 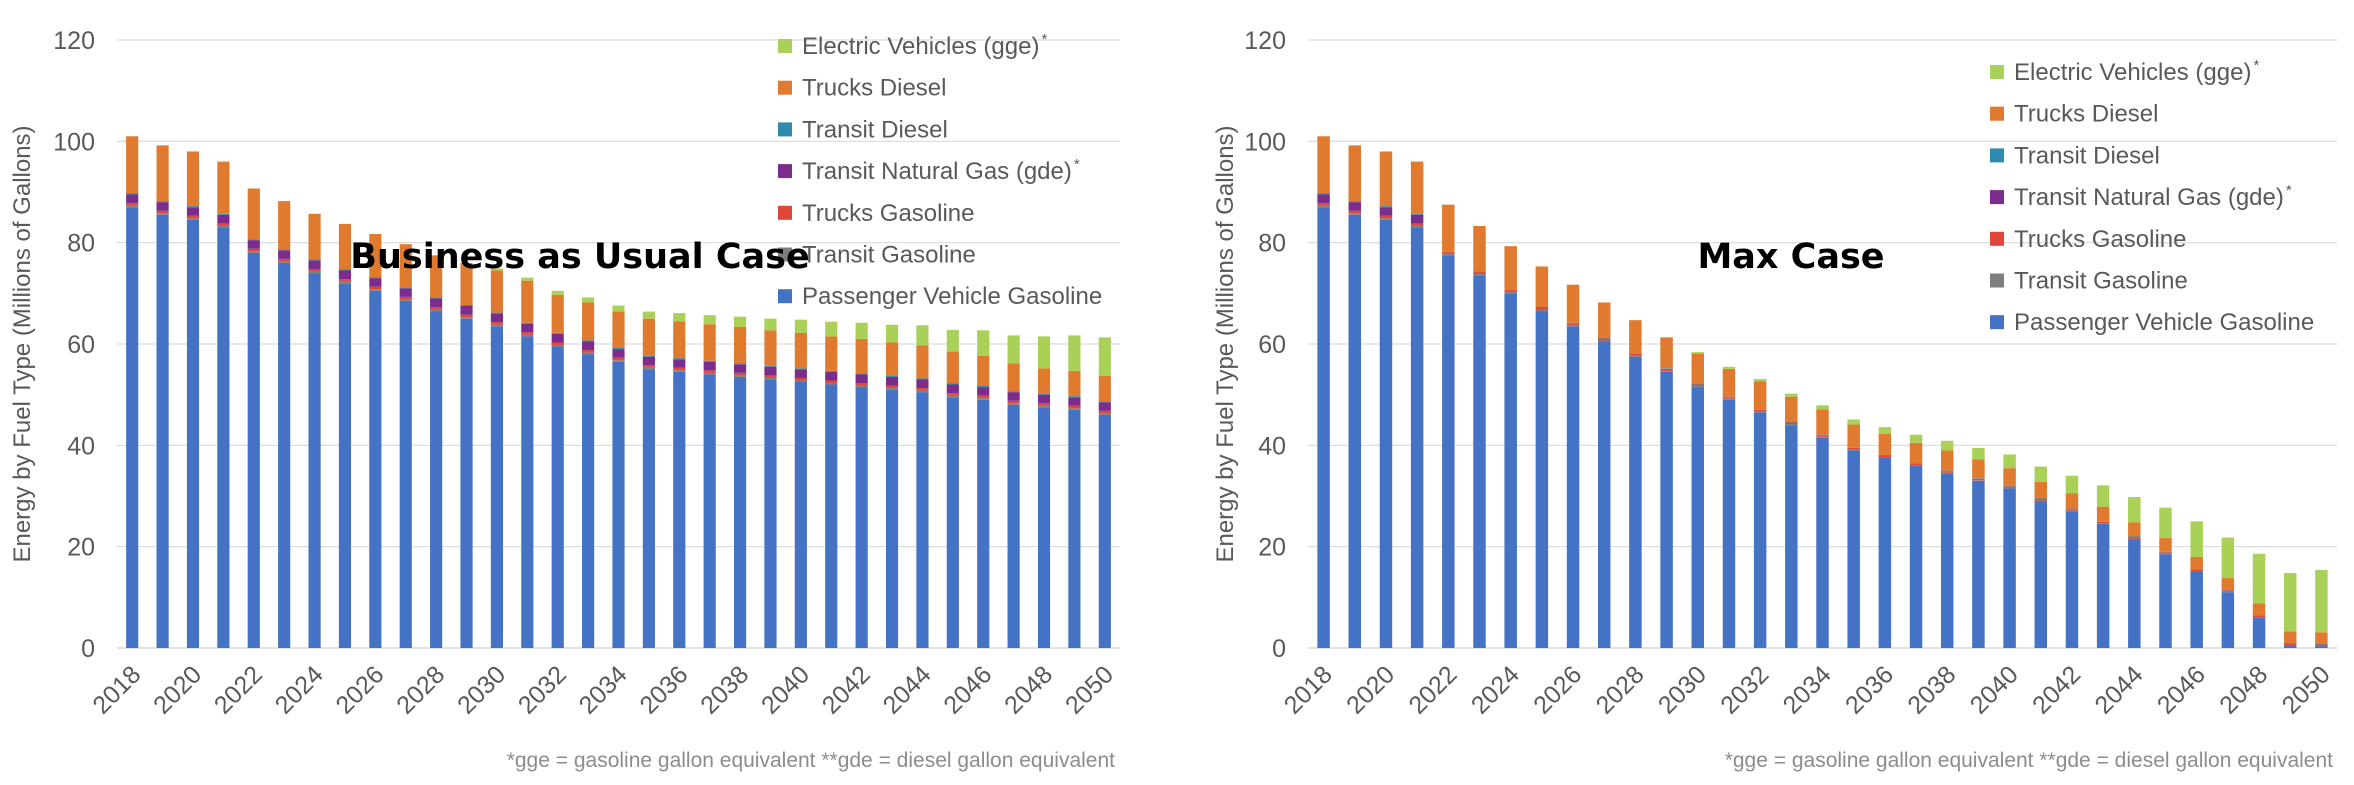 I want to click on y-tick-label: 100, so click(x=74, y=142).